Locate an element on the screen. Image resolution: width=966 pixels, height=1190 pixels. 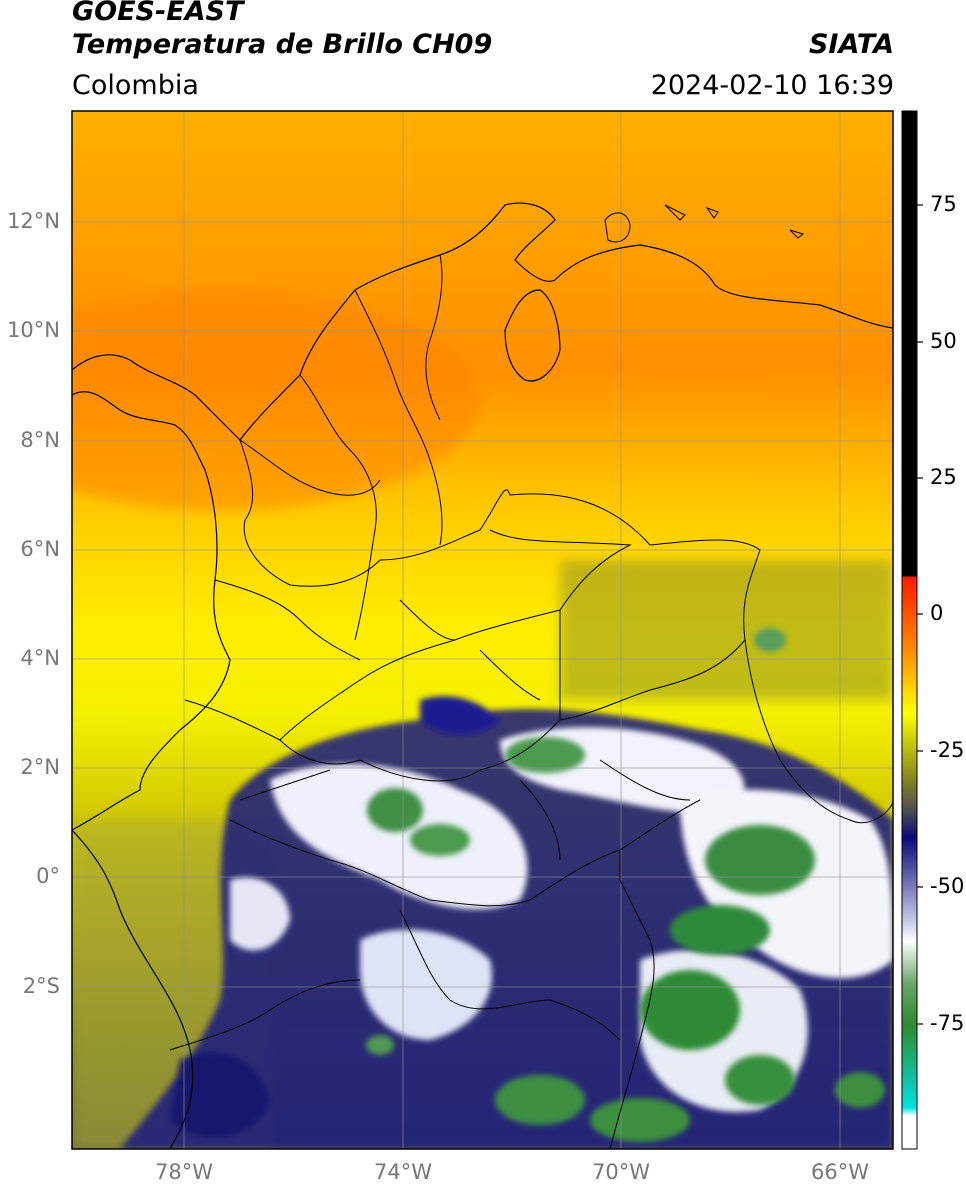
colorbar-label-minus50: -50 is located at coordinates (947, 886).